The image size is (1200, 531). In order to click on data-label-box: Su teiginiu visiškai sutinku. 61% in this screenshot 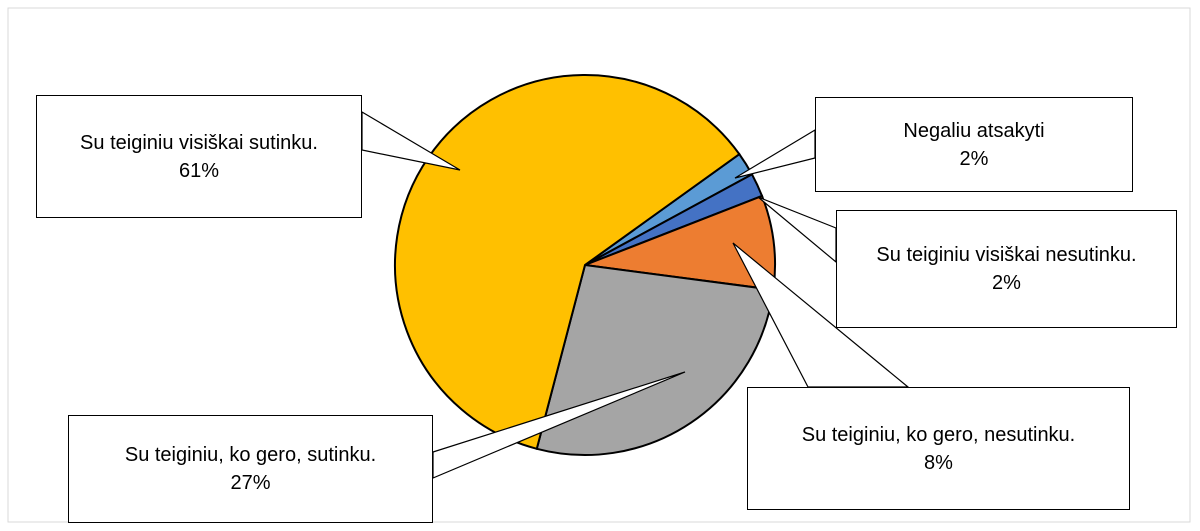, I will do `click(199, 156)`.